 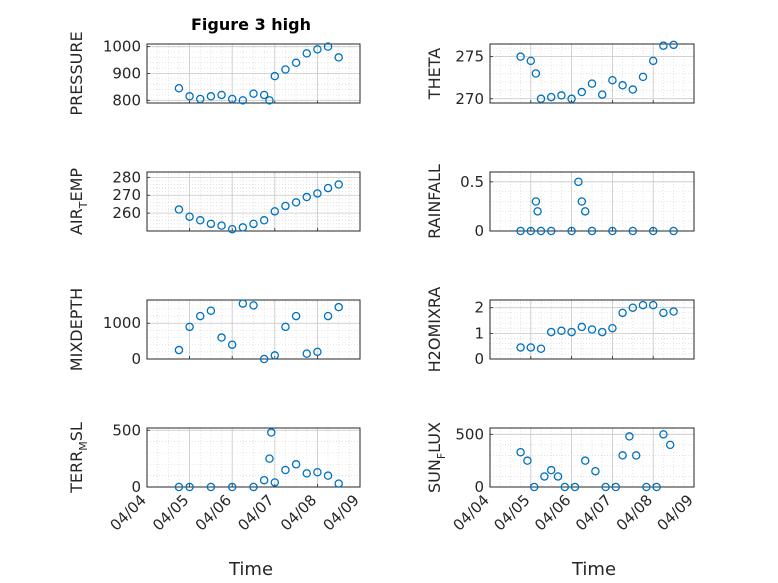 What do you see at coordinates (341, 512) in the screenshot?
I see `x-tick-label: 04/09` at bounding box center [341, 512].